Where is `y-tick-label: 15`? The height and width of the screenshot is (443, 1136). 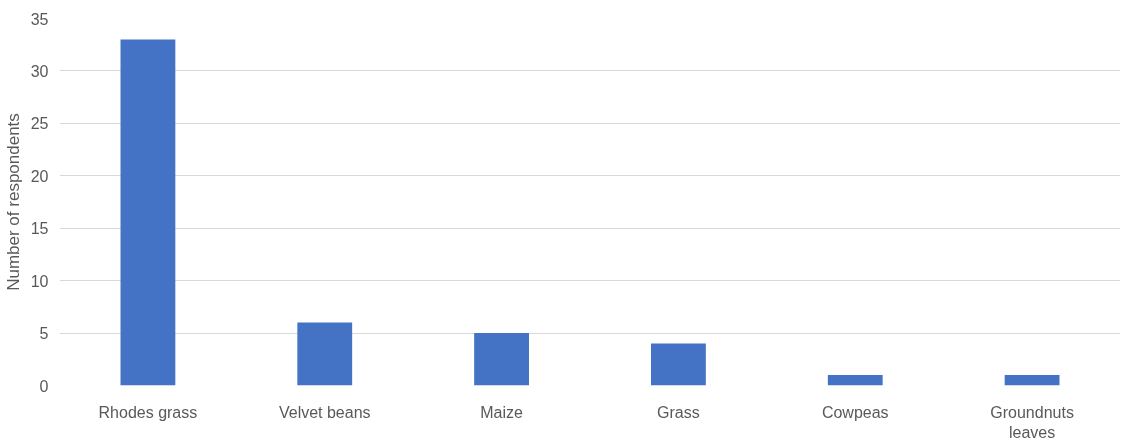
y-tick-label: 15 is located at coordinates (39, 229).